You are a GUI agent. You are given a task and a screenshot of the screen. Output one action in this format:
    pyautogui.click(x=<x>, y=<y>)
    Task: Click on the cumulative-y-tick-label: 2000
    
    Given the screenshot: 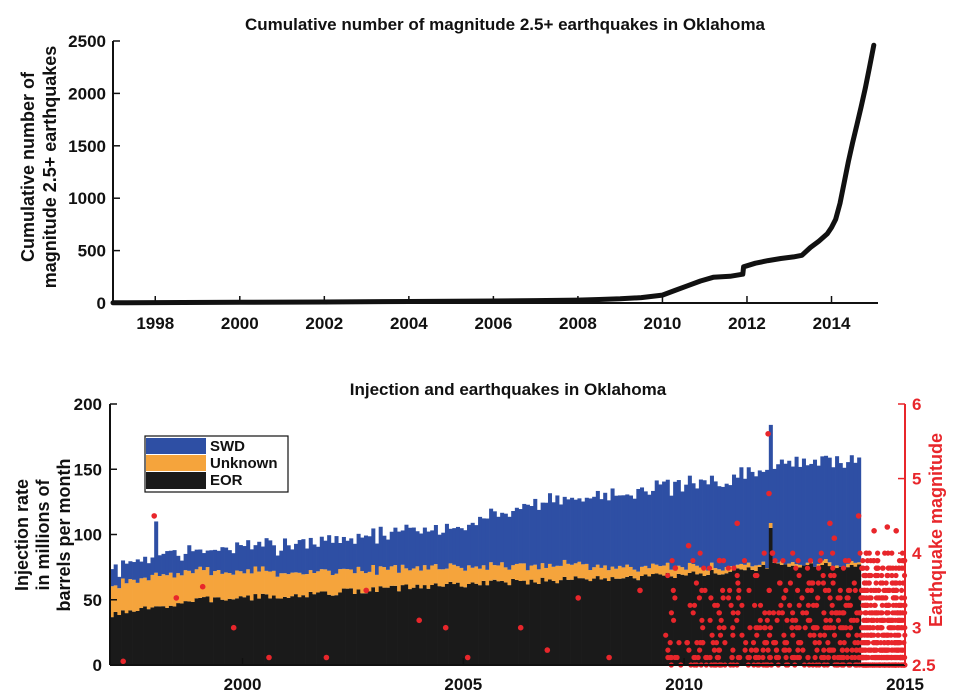 What is the action you would take?
    pyautogui.click(x=87, y=93)
    